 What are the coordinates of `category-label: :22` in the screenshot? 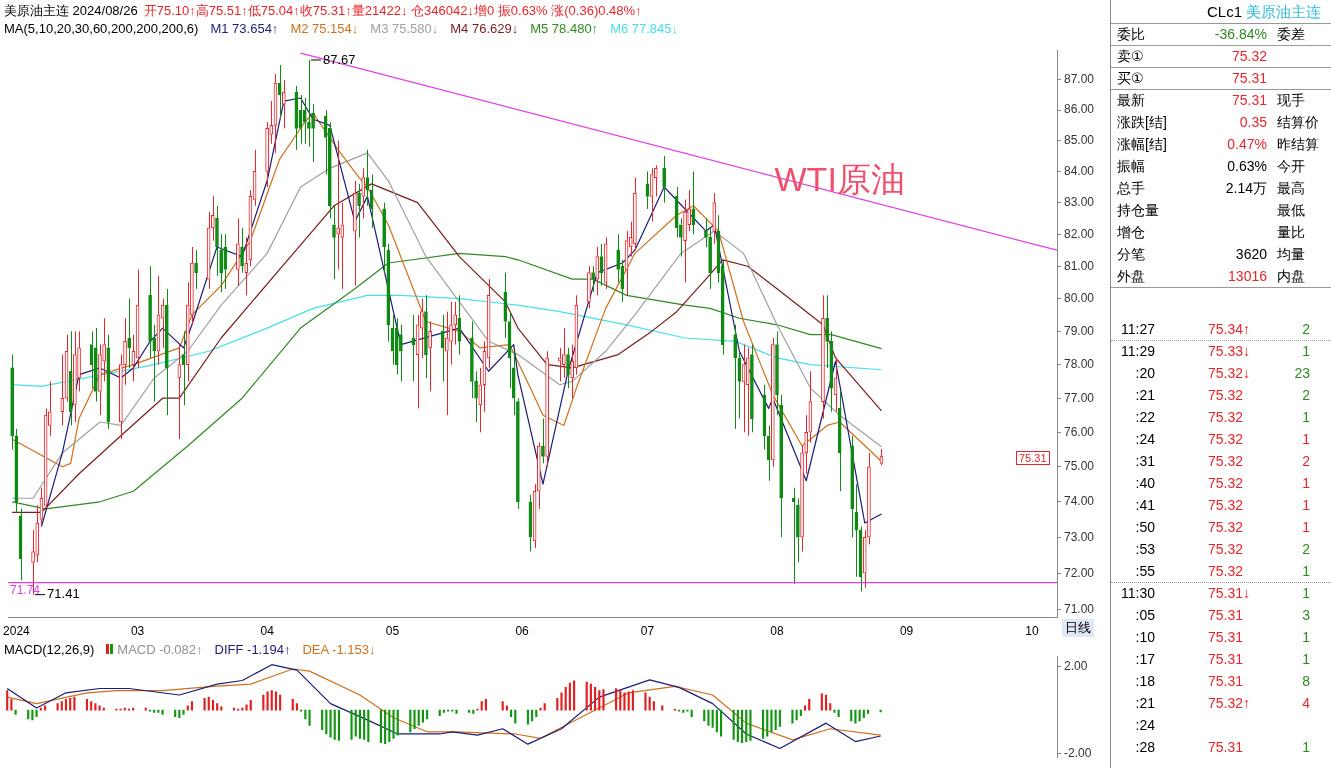 It's located at (1145, 417).